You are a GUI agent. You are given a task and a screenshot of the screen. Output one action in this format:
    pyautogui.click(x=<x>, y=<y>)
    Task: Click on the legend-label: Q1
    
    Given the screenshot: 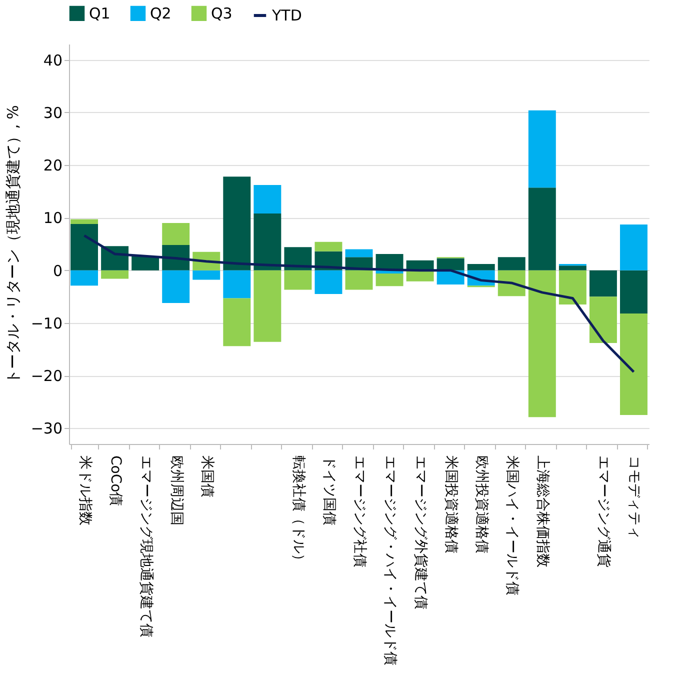 What is the action you would take?
    pyautogui.click(x=99, y=13)
    